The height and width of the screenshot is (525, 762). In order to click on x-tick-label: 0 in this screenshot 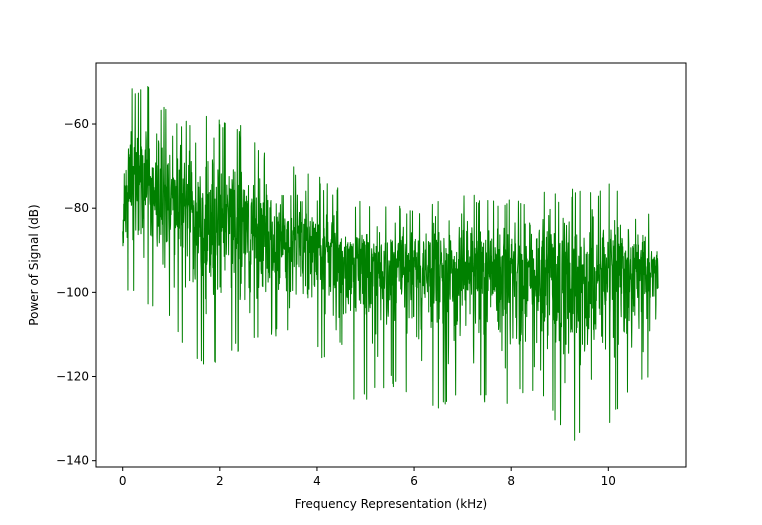, I will do `click(123, 481)`.